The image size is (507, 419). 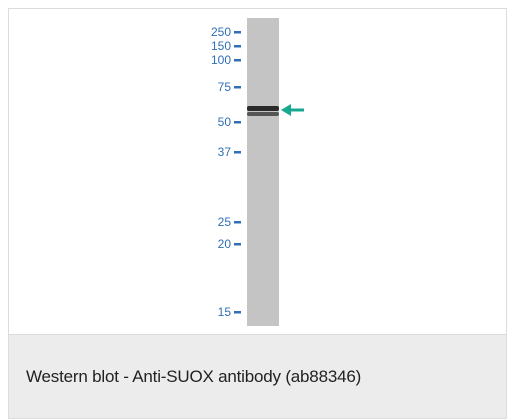 I want to click on marker-150: 150, so click(x=226, y=46).